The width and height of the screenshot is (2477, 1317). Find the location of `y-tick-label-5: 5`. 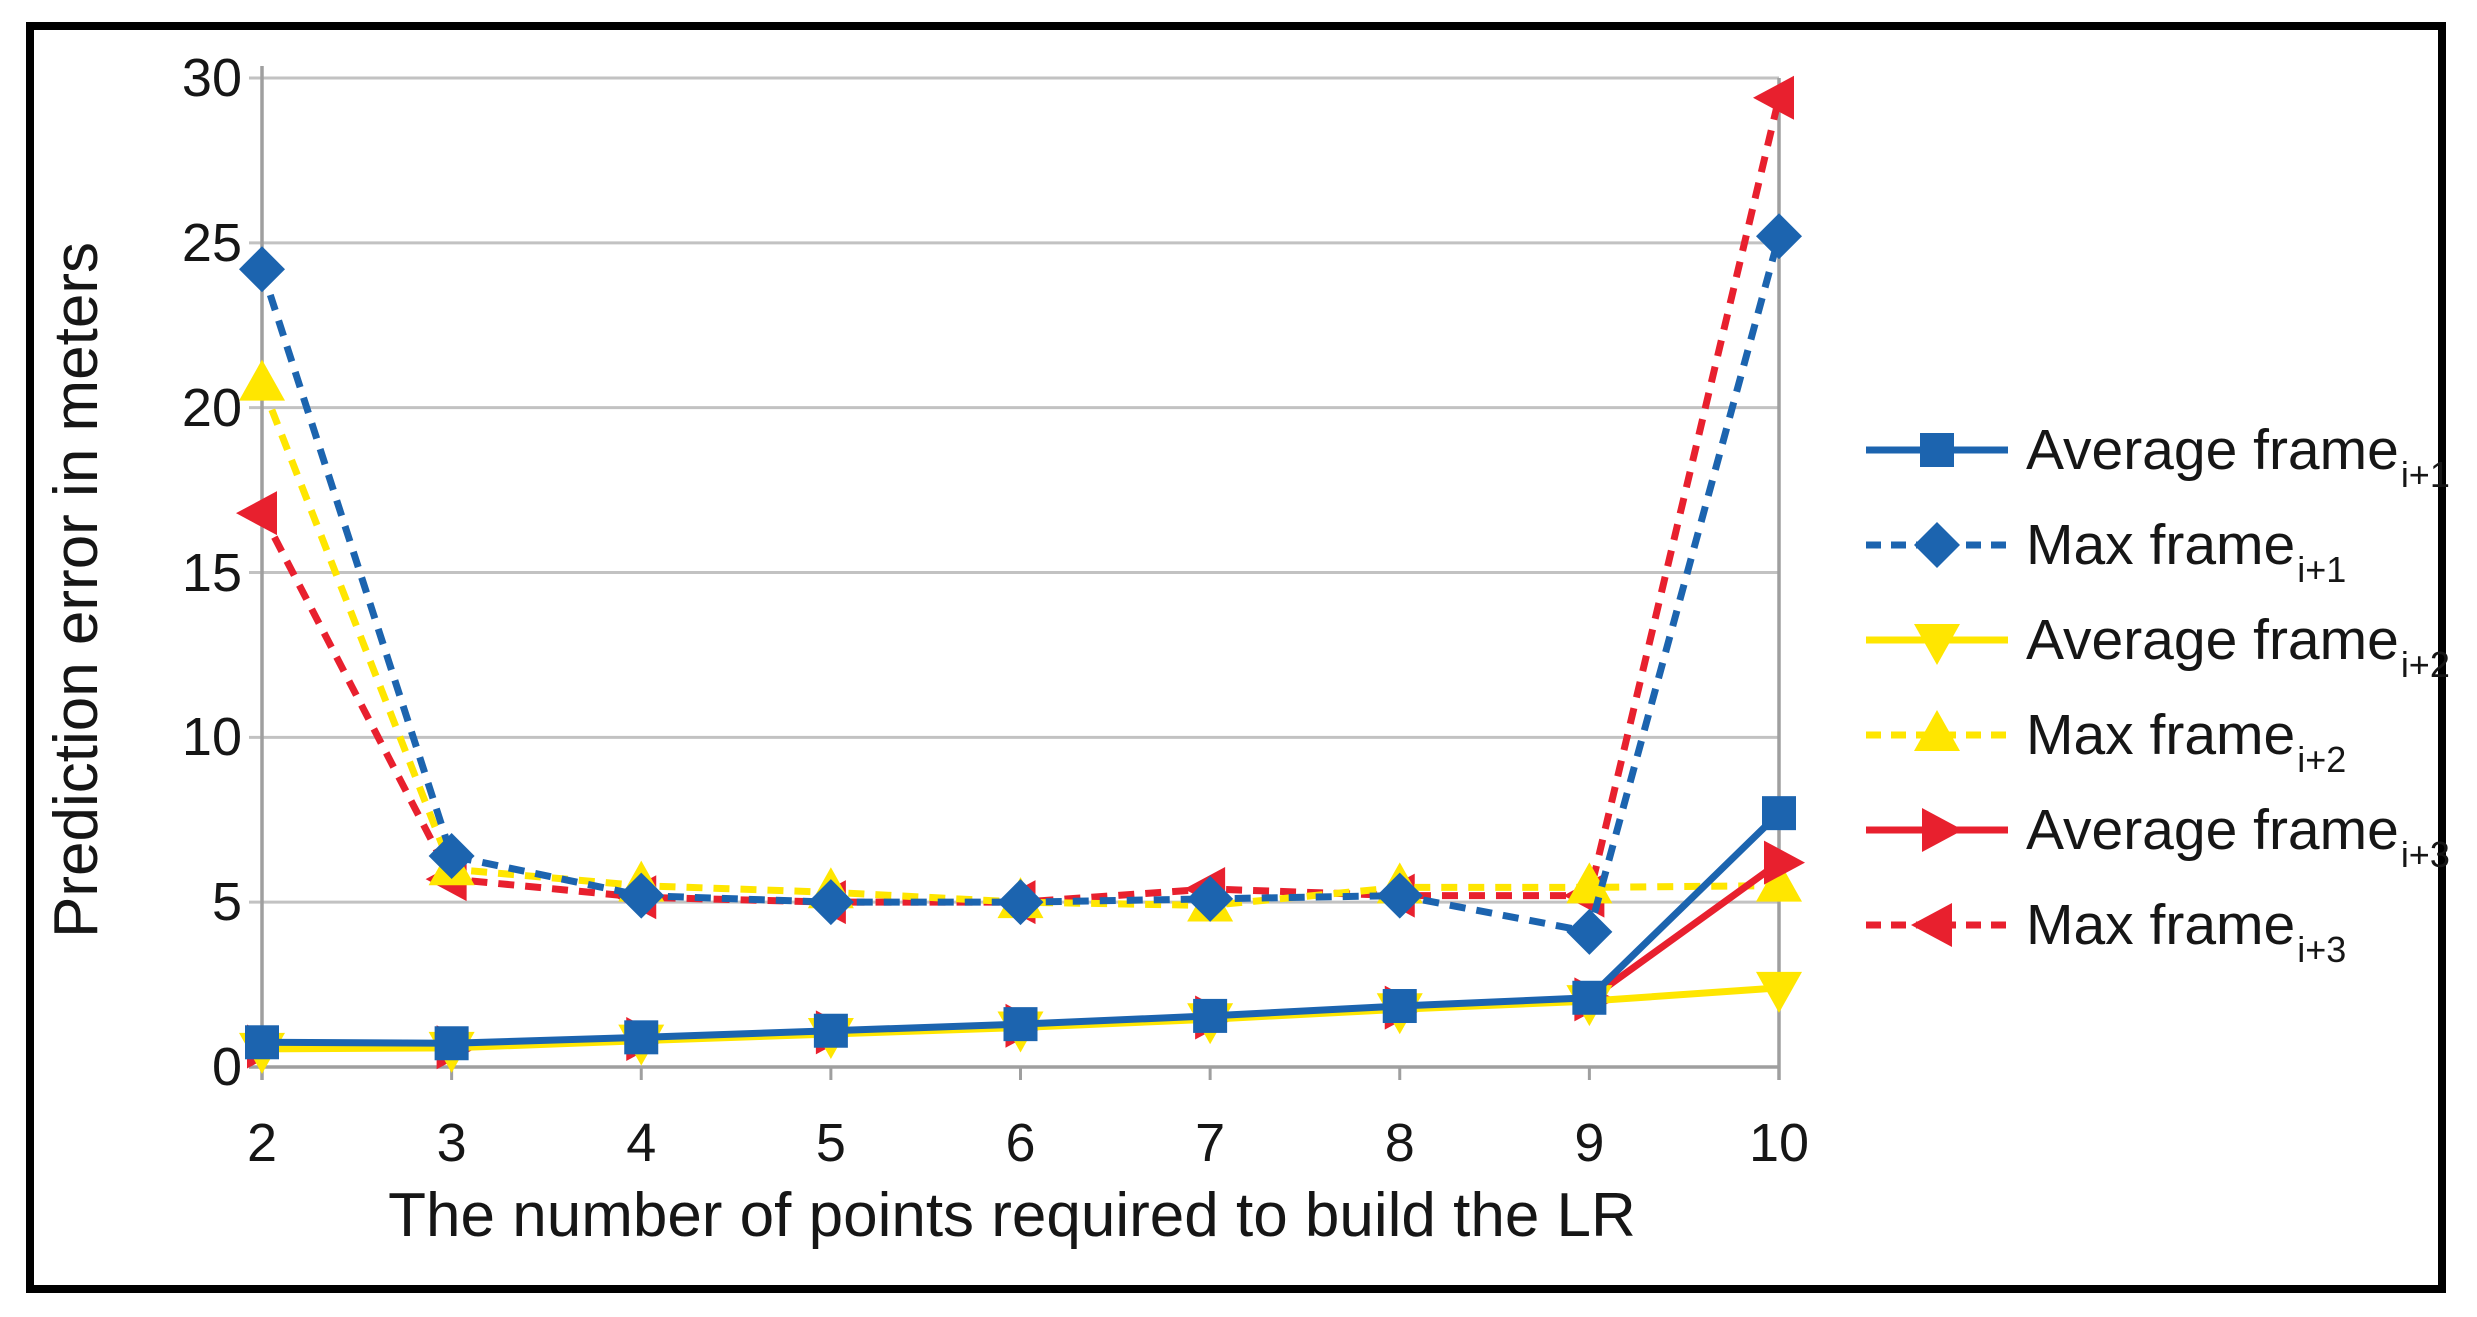

y-tick-label-5: 5 is located at coordinates (226, 902).